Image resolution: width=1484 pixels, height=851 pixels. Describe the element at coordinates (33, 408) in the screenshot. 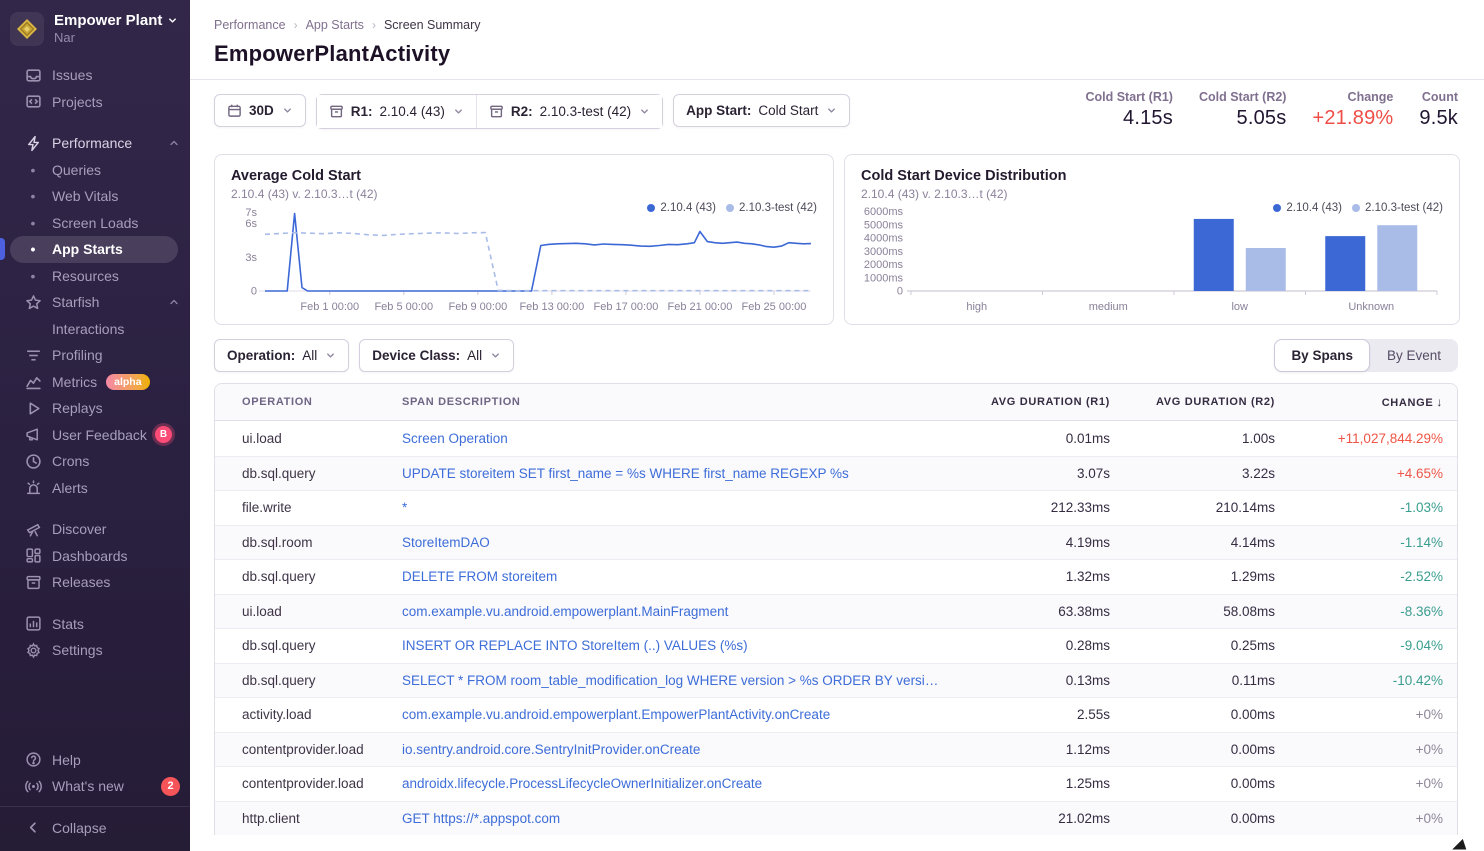

I see `replays-icon` at that location.